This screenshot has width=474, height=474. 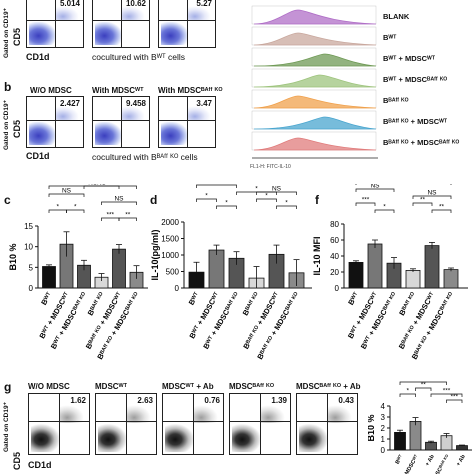 I want to click on panel-a-gated-label: Gated on CD19⁺, so click(x=6, y=32).